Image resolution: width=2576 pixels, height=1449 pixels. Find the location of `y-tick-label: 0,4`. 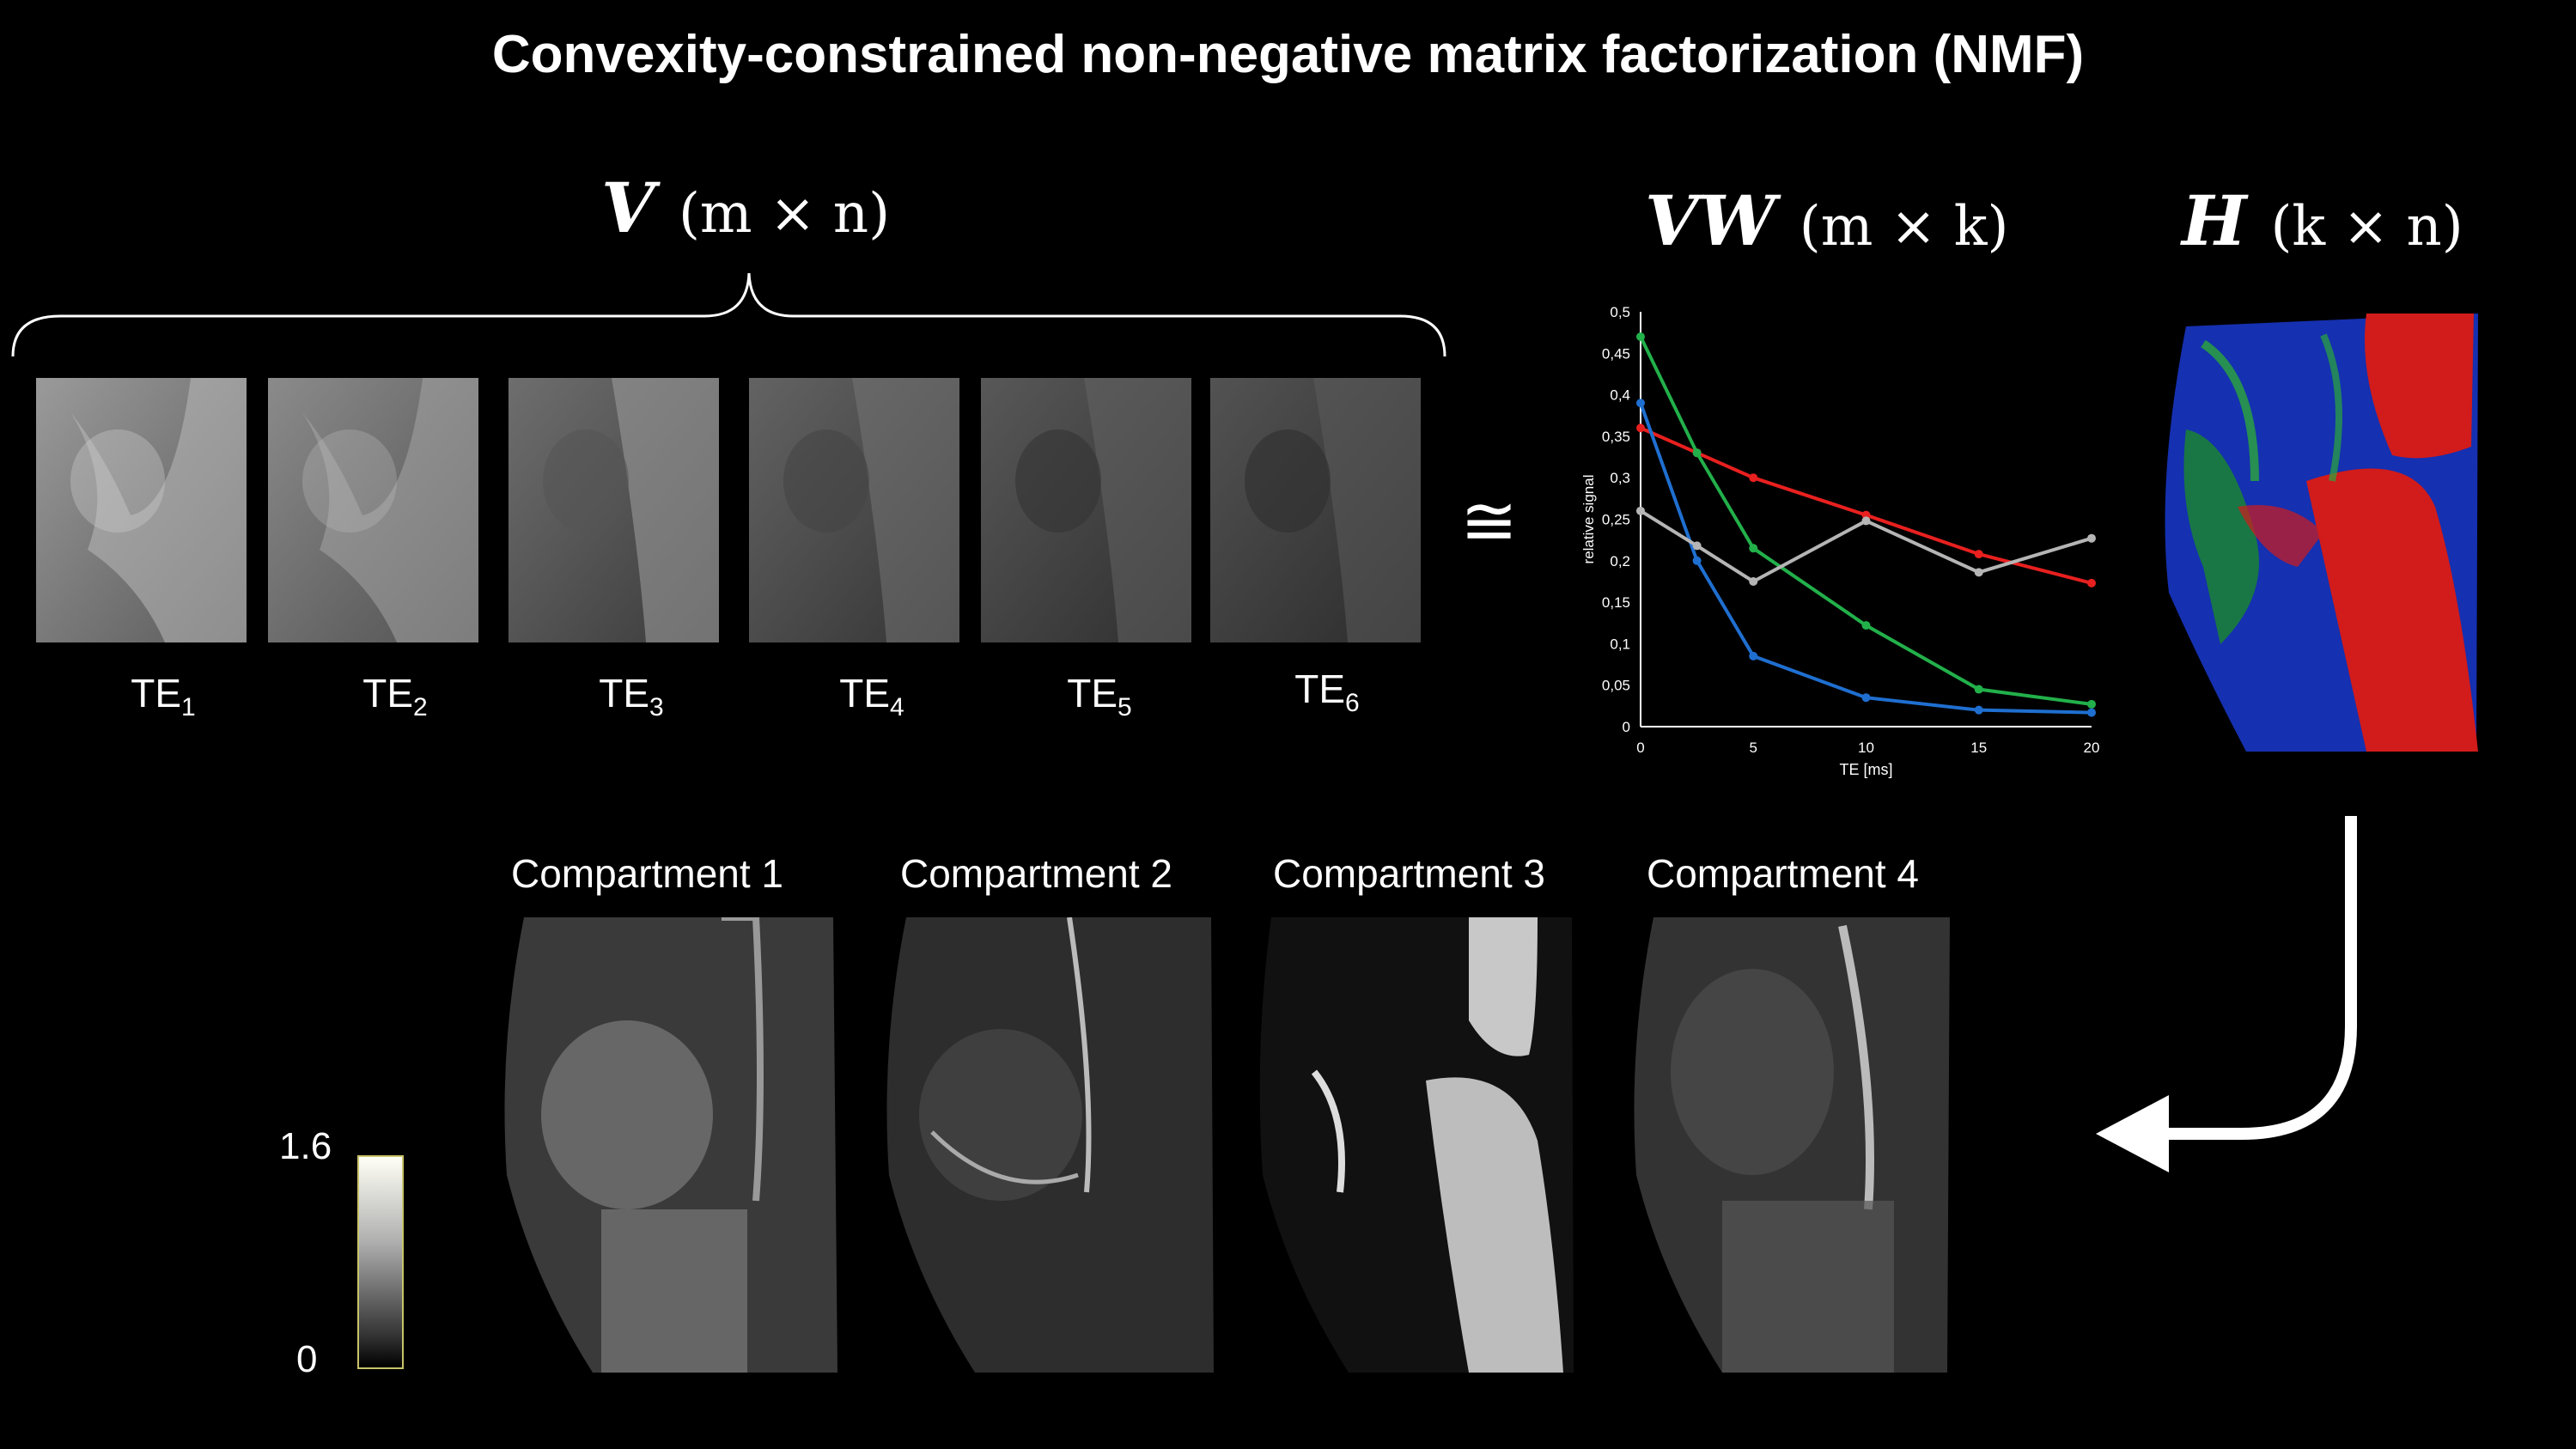

y-tick-label: 0,4 is located at coordinates (1620, 395).